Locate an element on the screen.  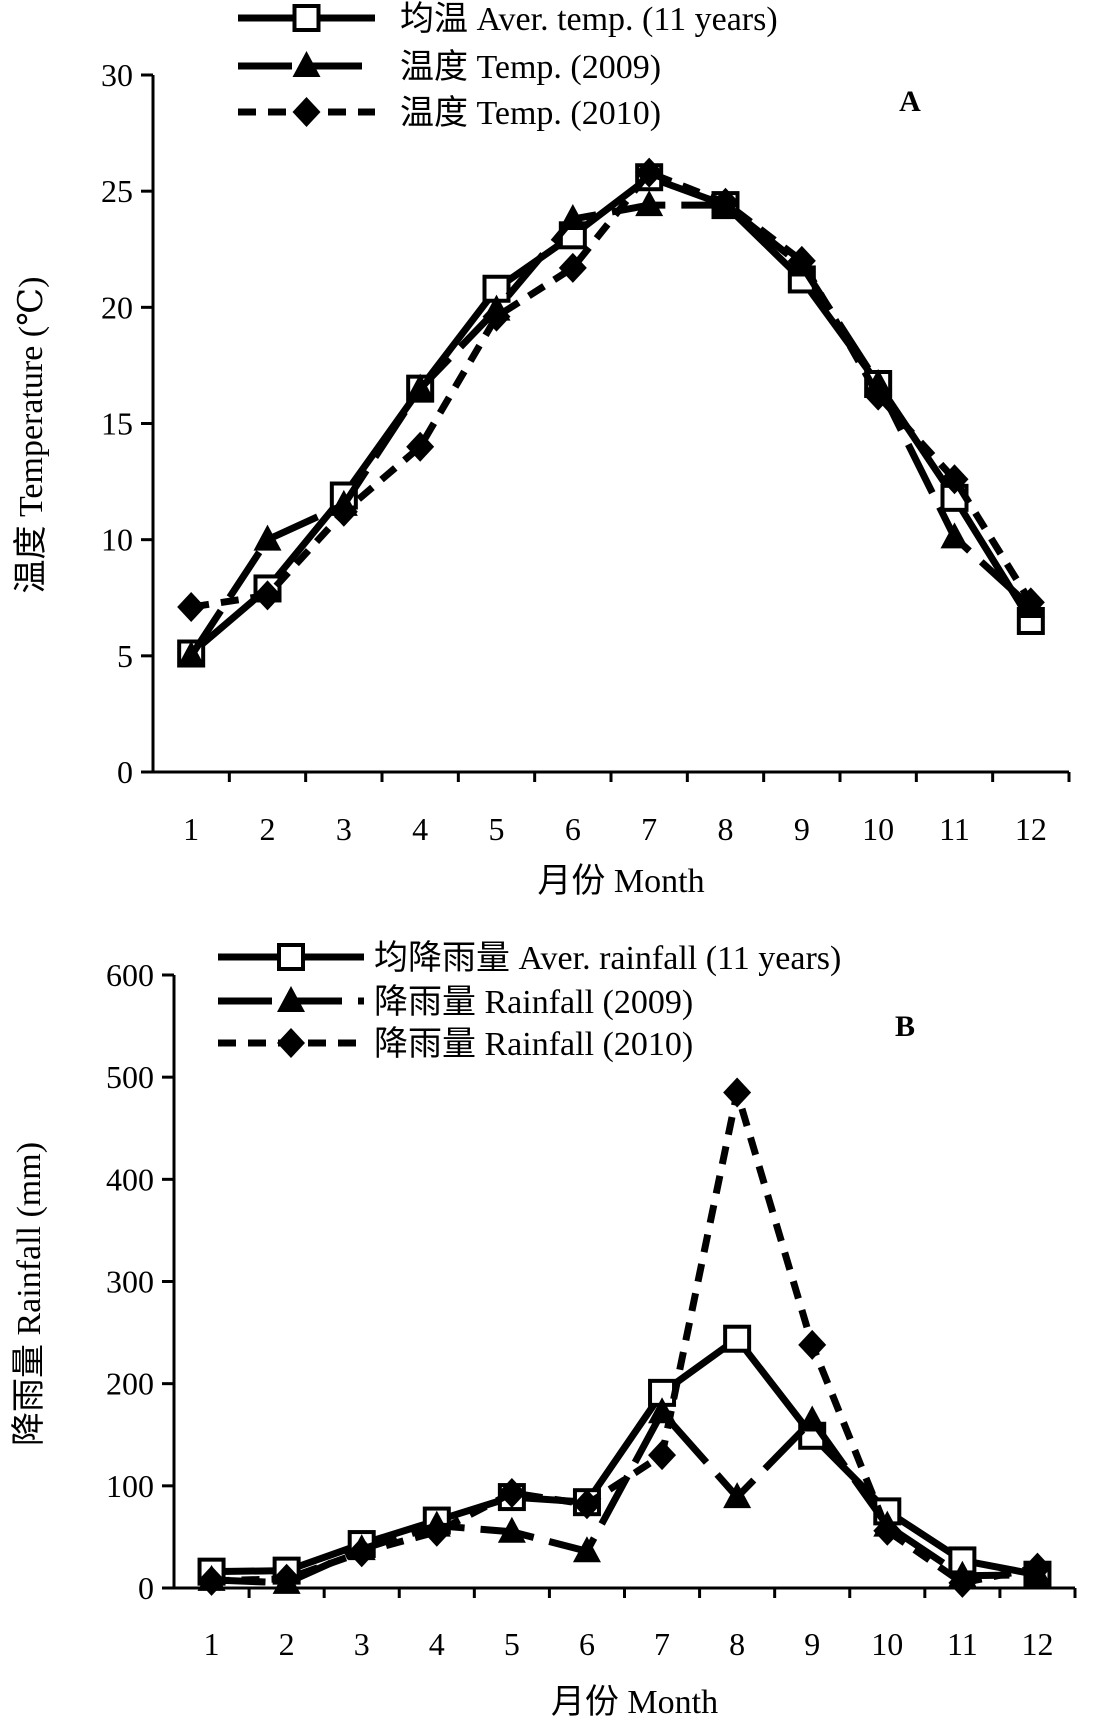
y-tick-label: 500 is located at coordinates (130, 1077).